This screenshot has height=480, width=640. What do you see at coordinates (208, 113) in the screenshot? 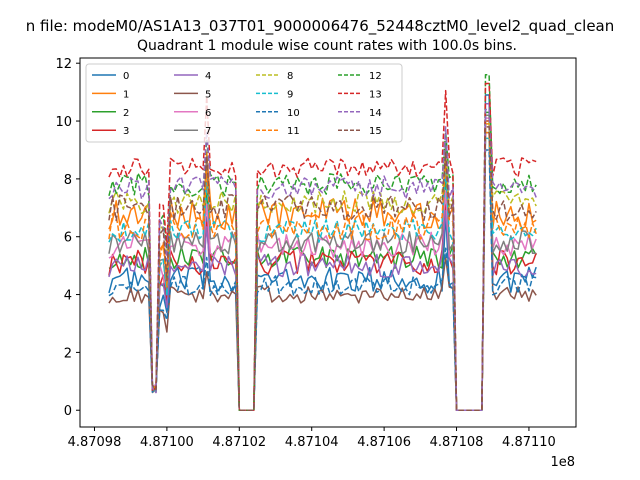
I see `legend-label-6: 6` at bounding box center [208, 113].